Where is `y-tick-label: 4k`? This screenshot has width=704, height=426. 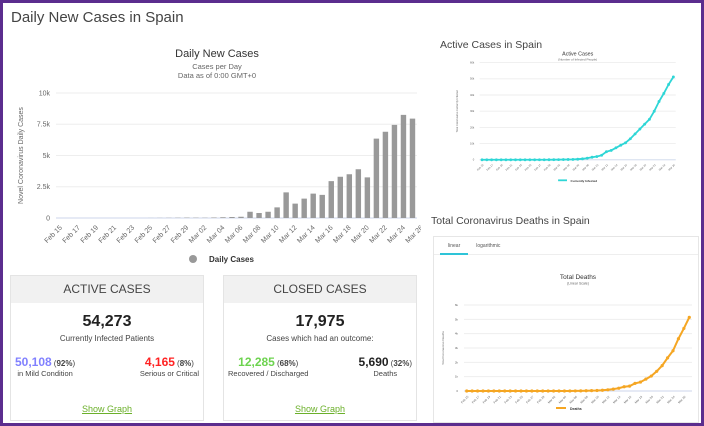 y-tick-label: 4k is located at coordinates (457, 334).